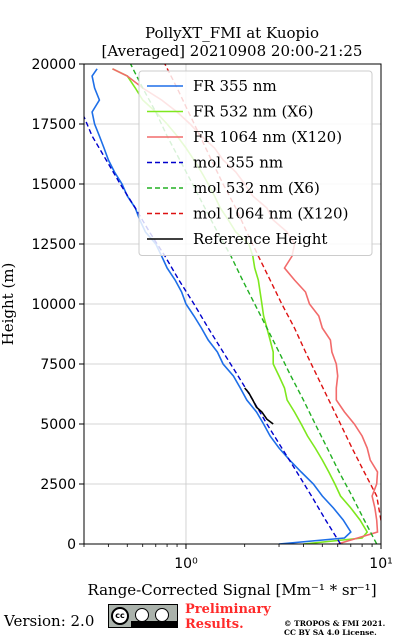  I want to click on x-axis-label: Range-Corrected Signal [Mm⁻¹ * sr⁻¹], so click(231, 590).